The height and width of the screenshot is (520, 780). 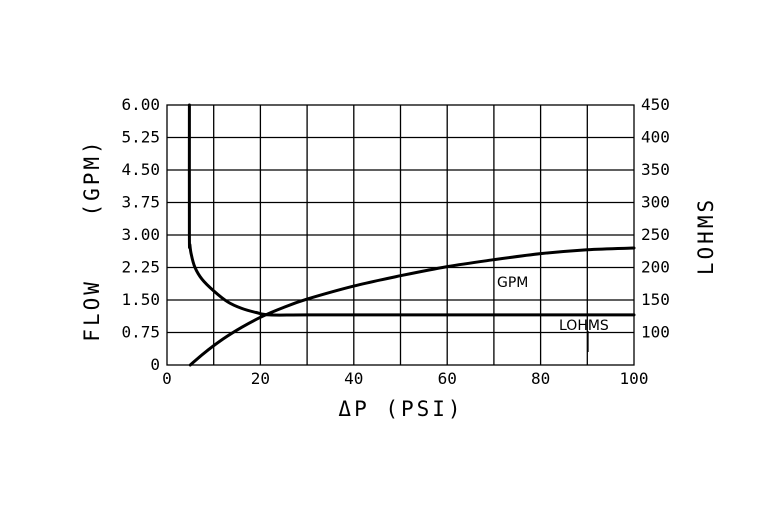 What do you see at coordinates (400, 409) in the screenshot?
I see `x-axis-title: ΔP (PSI)` at bounding box center [400, 409].